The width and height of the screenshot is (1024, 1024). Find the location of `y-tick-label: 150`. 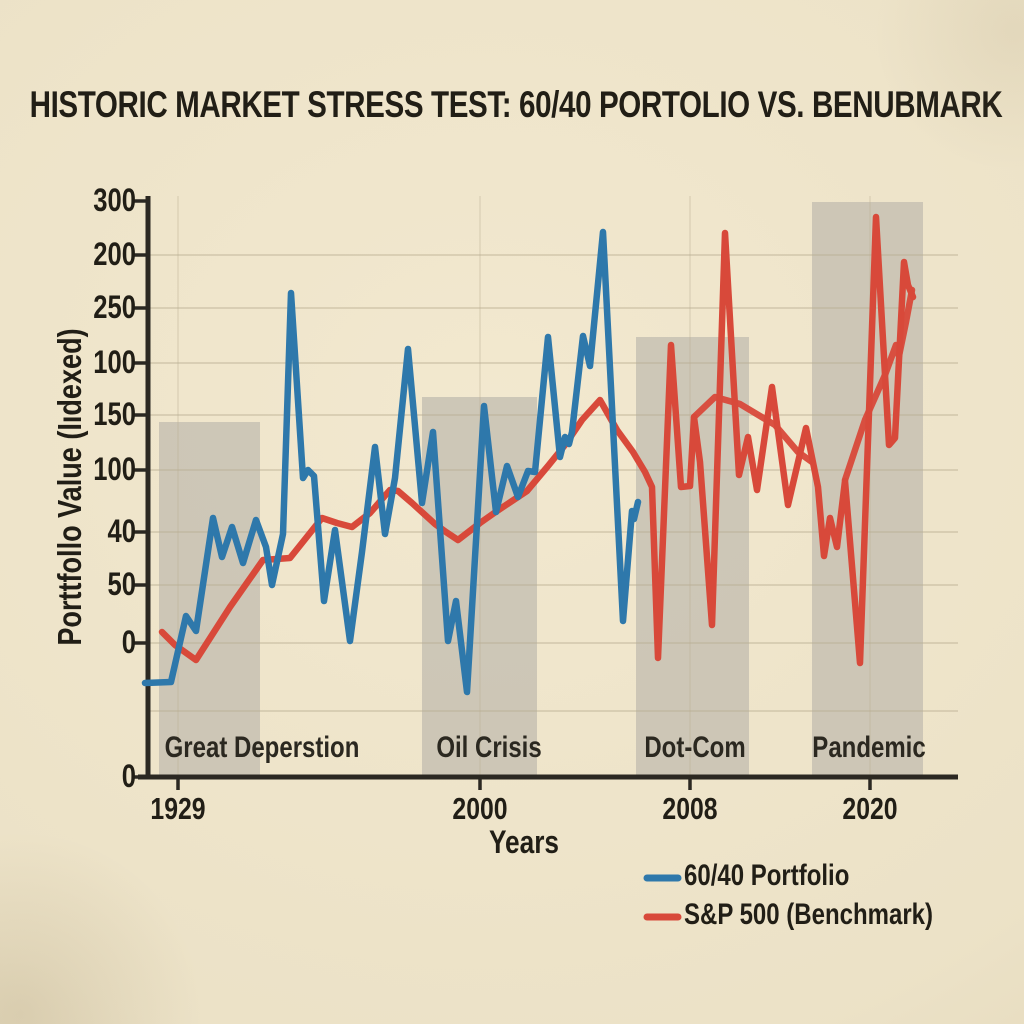

y-tick-label: 150 is located at coordinates (114, 414).